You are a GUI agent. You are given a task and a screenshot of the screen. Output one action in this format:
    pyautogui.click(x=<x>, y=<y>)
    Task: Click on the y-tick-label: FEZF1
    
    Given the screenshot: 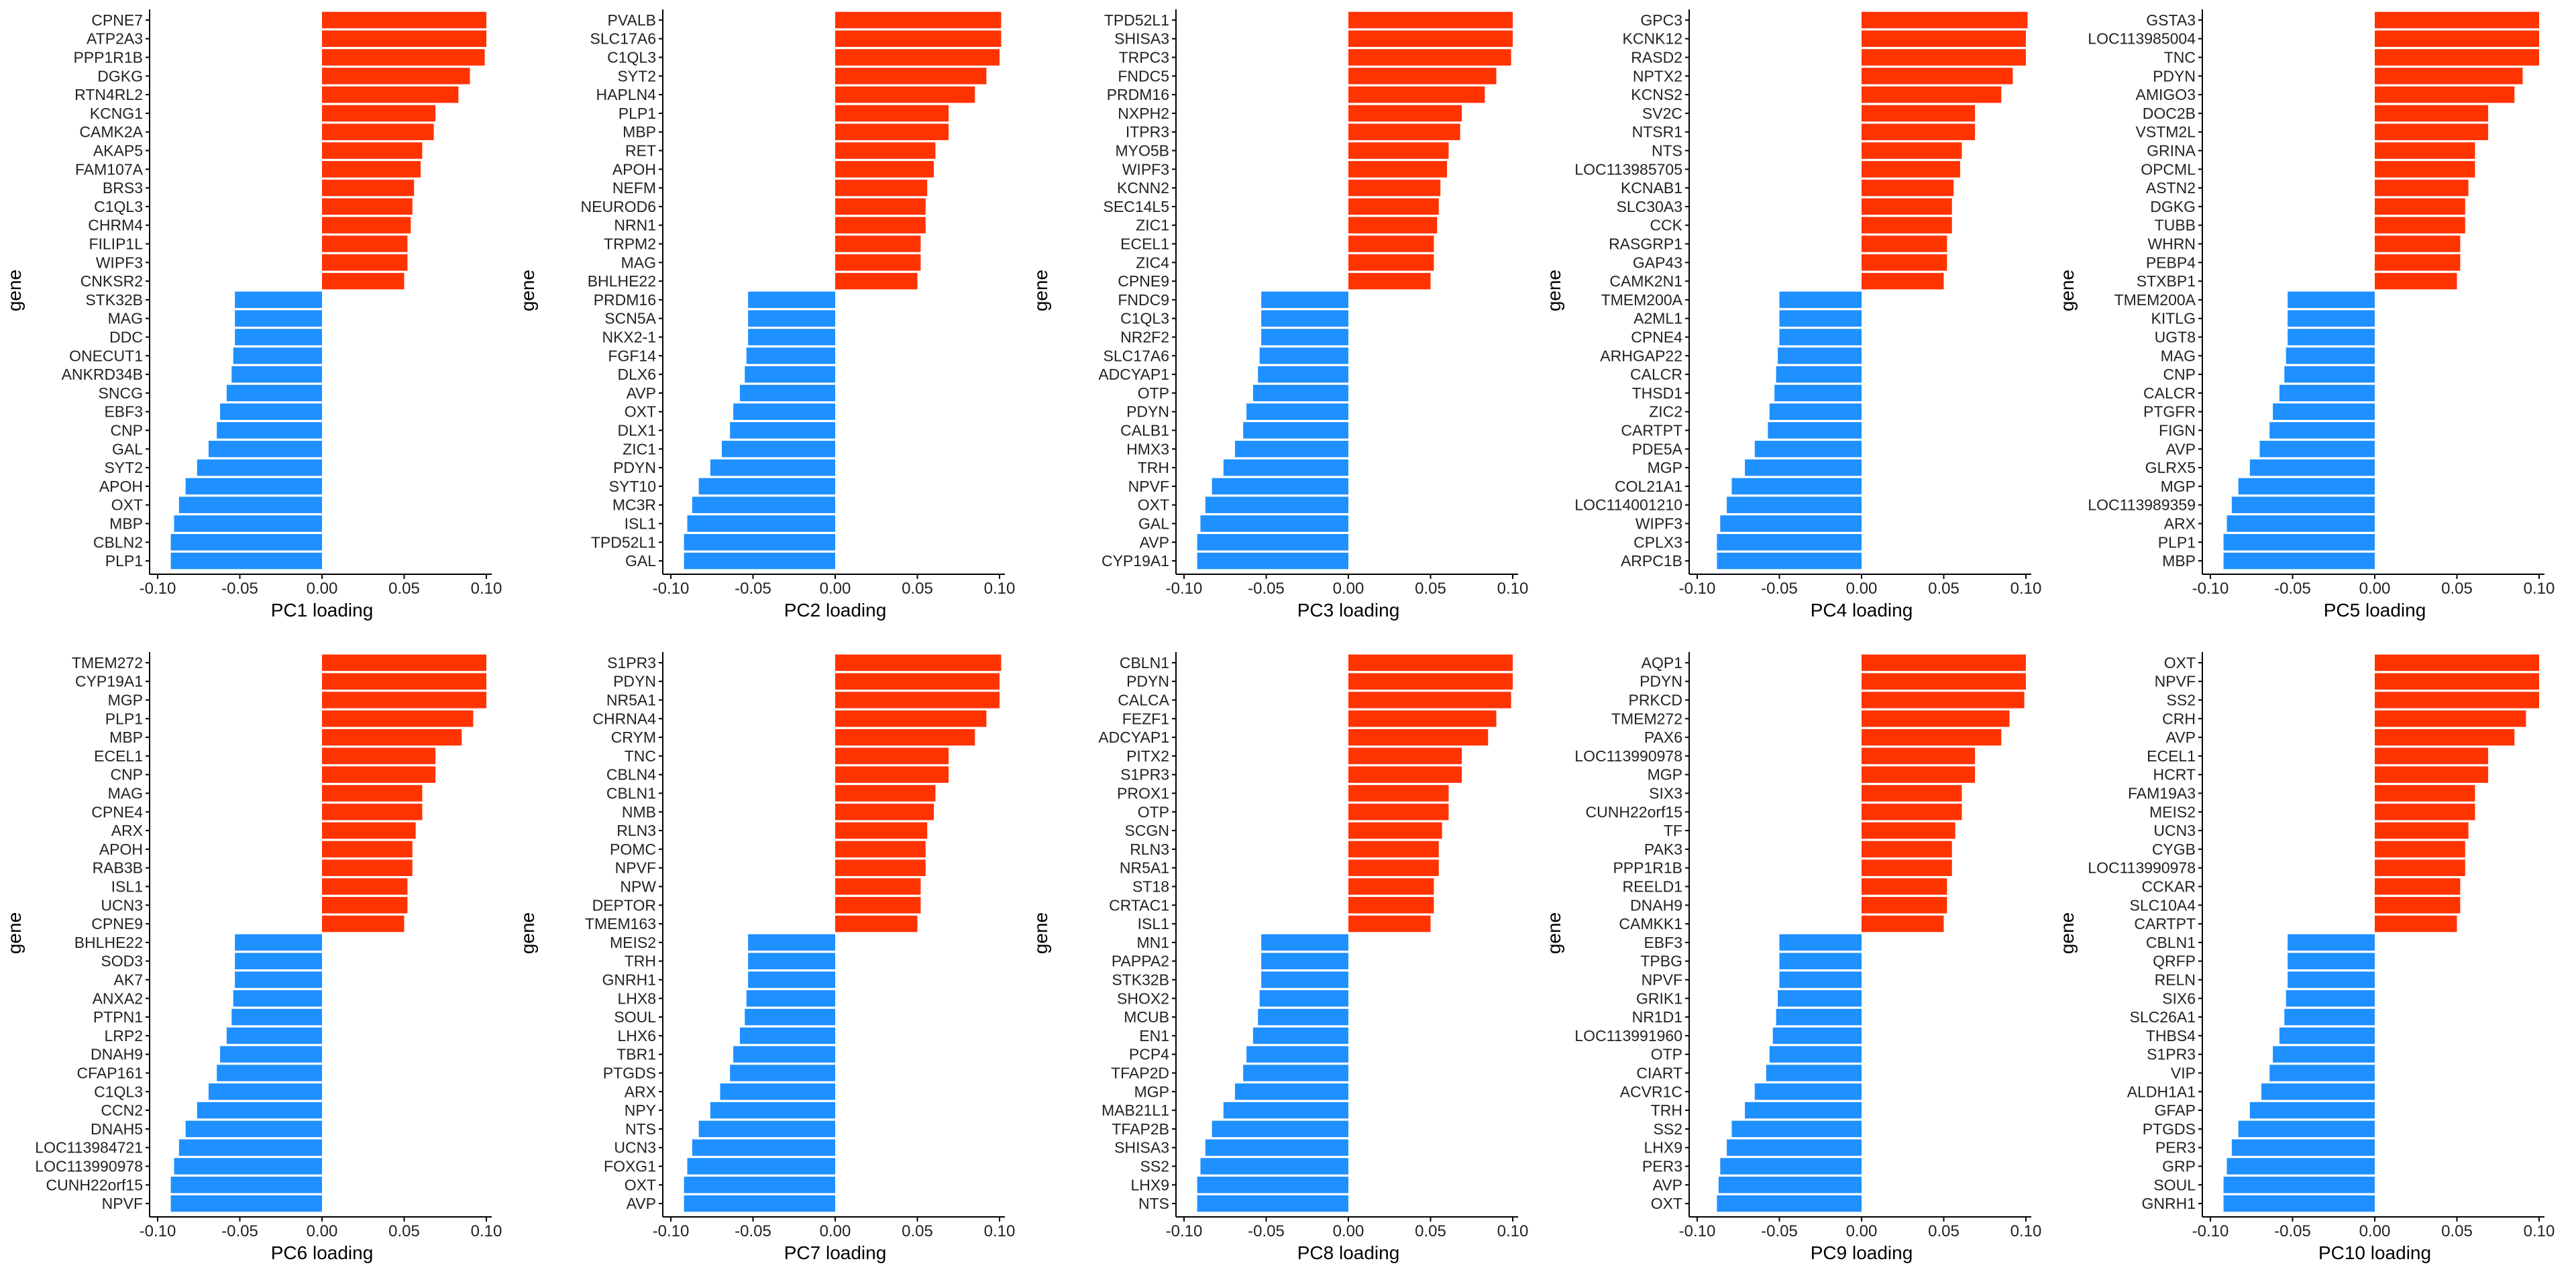 What is the action you would take?
    pyautogui.click(x=1145, y=718)
    